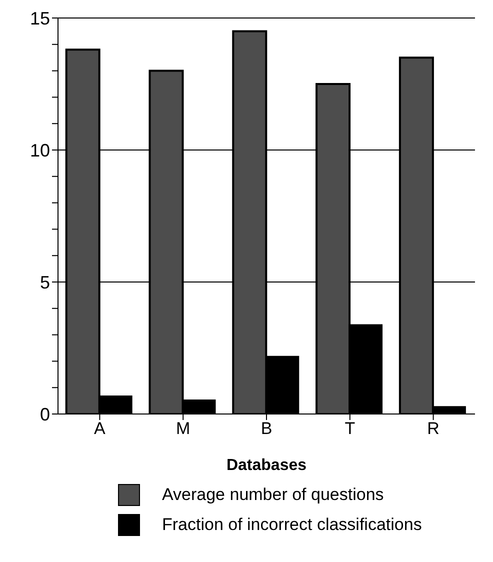  What do you see at coordinates (350, 428) in the screenshot?
I see `x-tick-label: T` at bounding box center [350, 428].